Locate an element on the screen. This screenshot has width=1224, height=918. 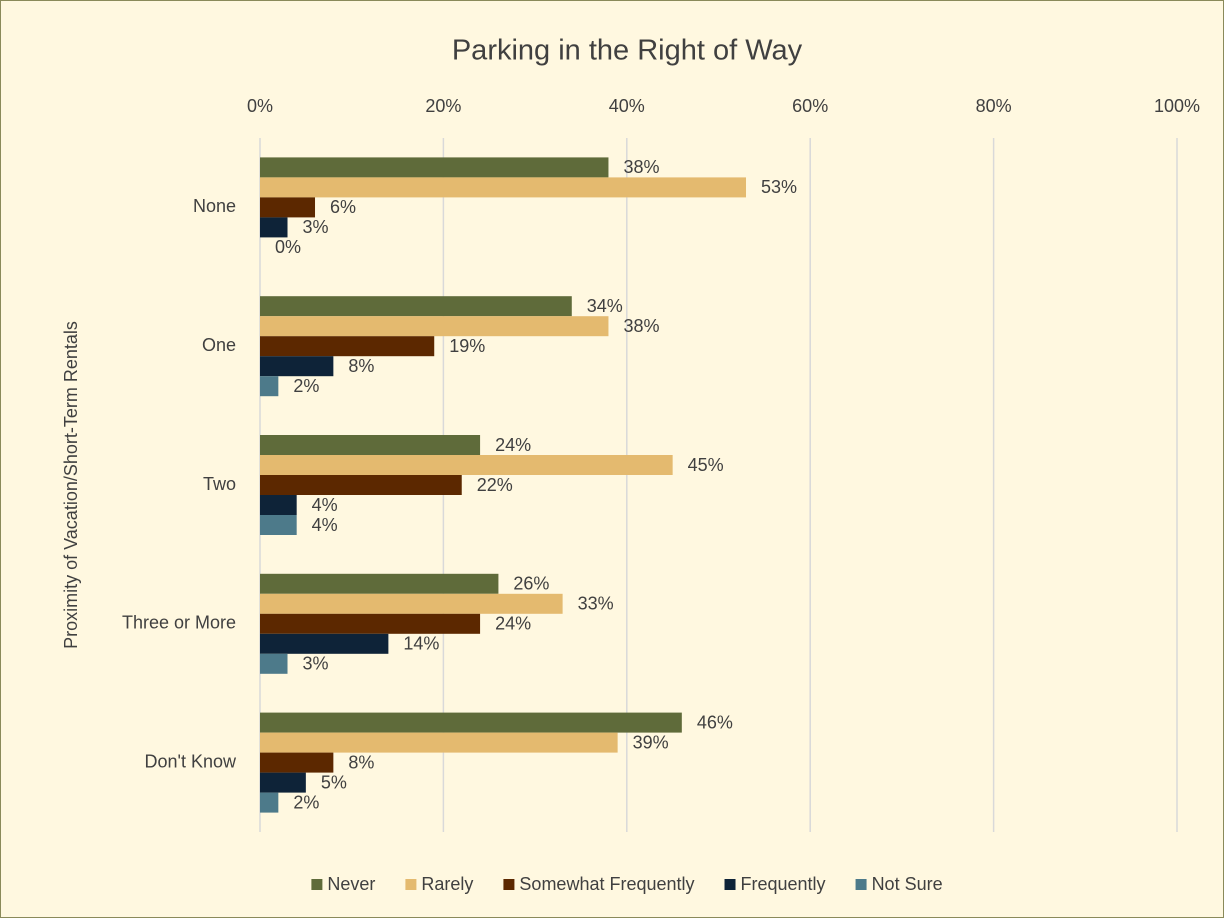
x-tick-label: 20% is located at coordinates (443, 106).